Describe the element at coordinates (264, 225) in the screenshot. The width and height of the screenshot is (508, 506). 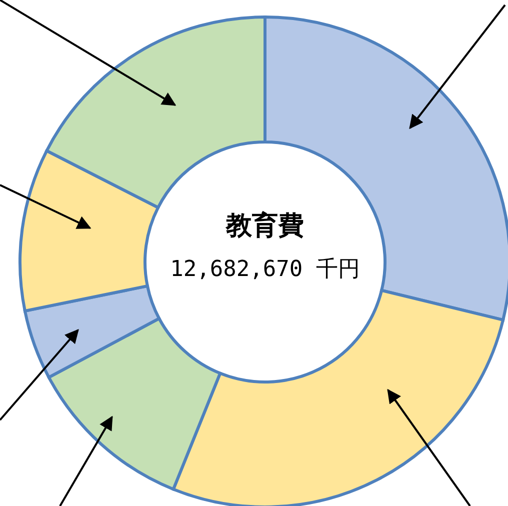
I see `text: 教育費` at that location.